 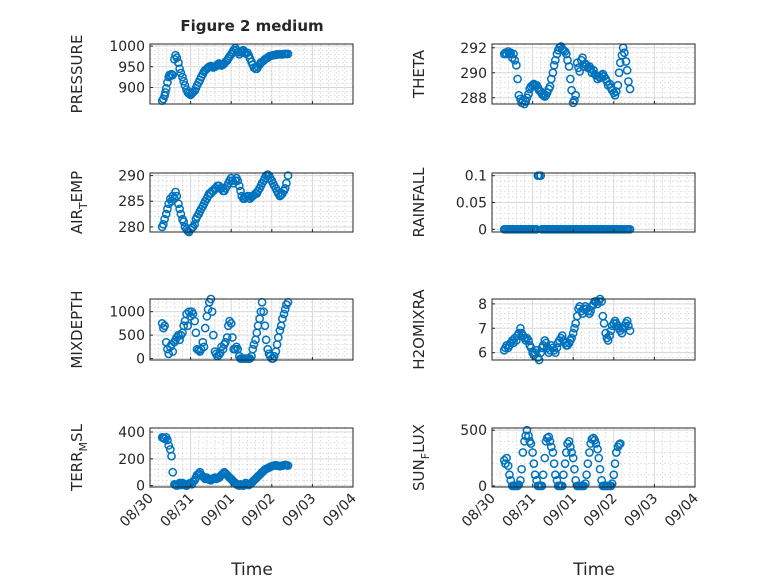 I want to click on y-tick-label: 280, so click(x=131, y=228).